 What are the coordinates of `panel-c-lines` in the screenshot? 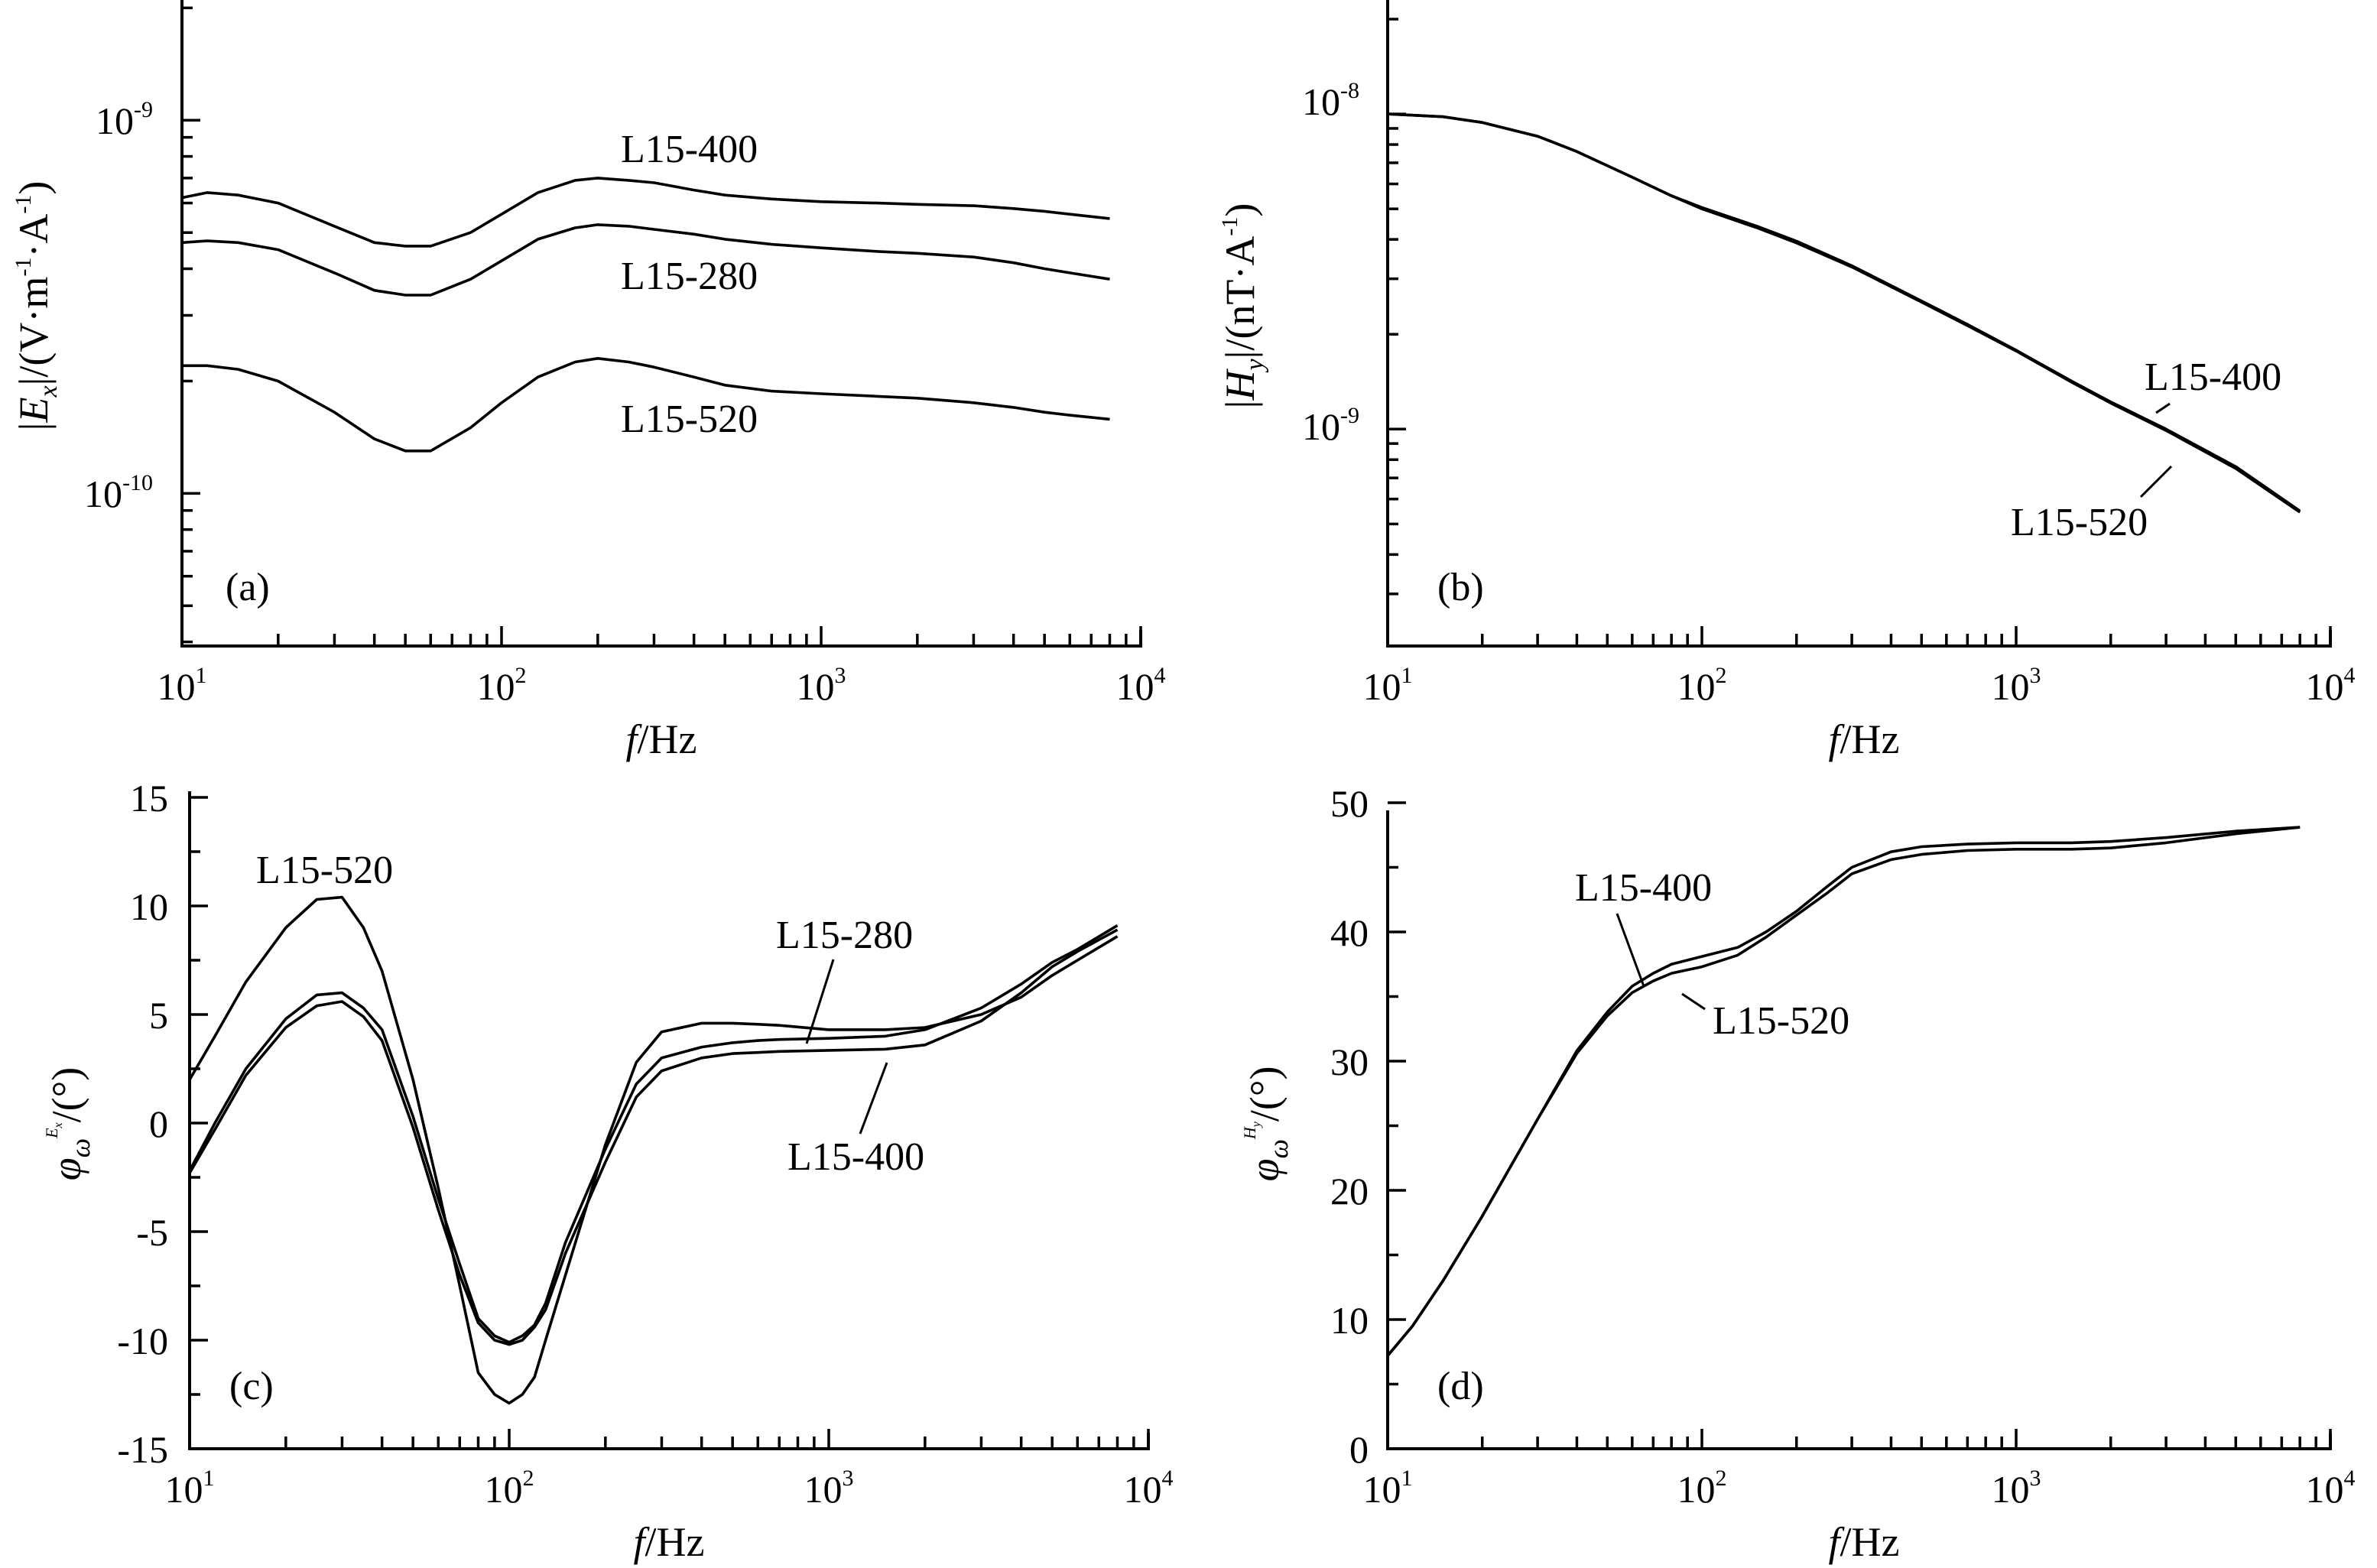 It's located at (653, 1150).